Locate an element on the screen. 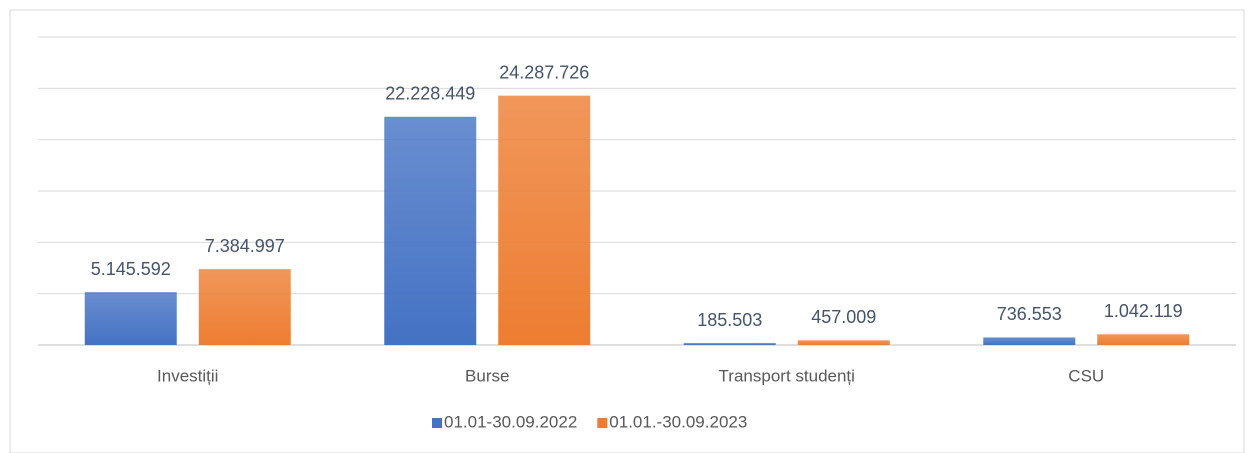  x-tick-label: Investiții is located at coordinates (187, 375).